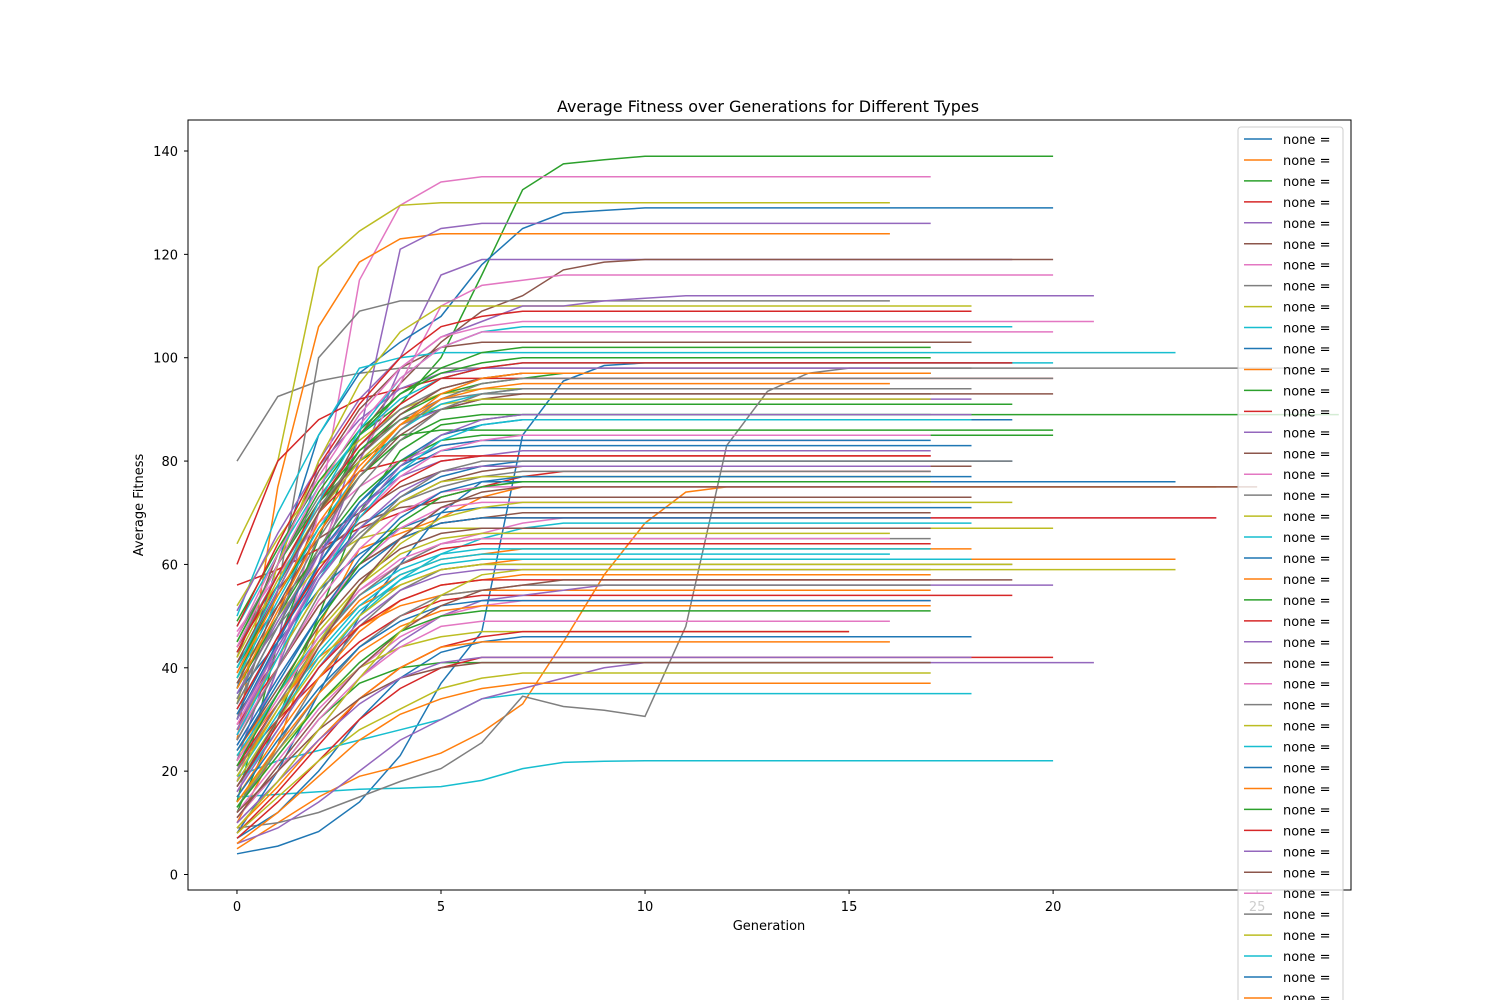 This screenshot has height=1000, width=1500. Describe the element at coordinates (139, 505) in the screenshot. I see `y-axis-label: Average Fitness` at that location.